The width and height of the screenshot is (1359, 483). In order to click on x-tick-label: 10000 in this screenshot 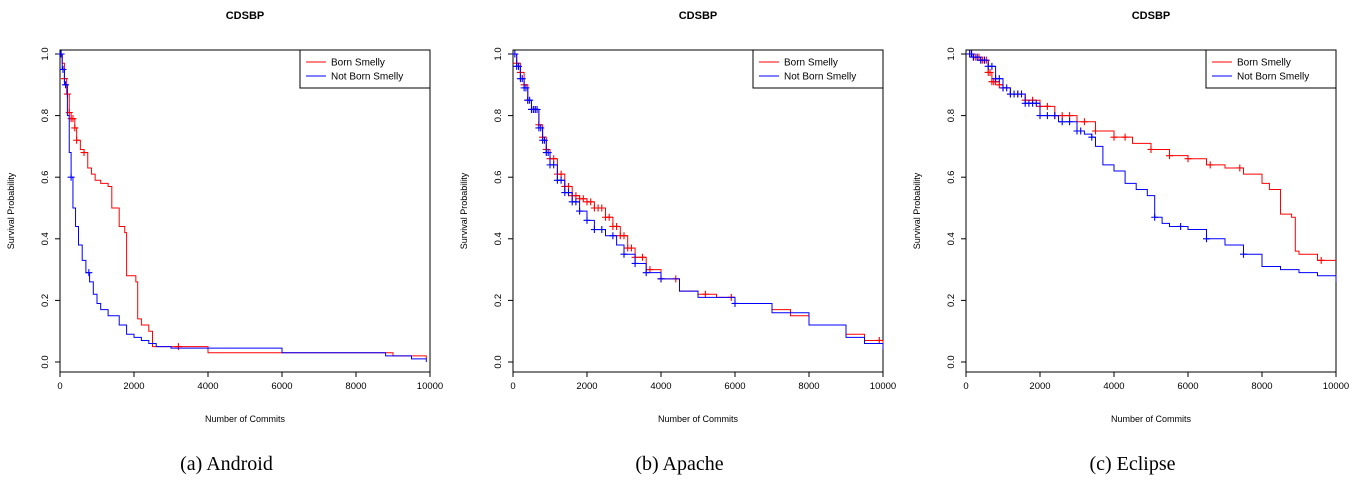, I will do `click(430, 386)`.